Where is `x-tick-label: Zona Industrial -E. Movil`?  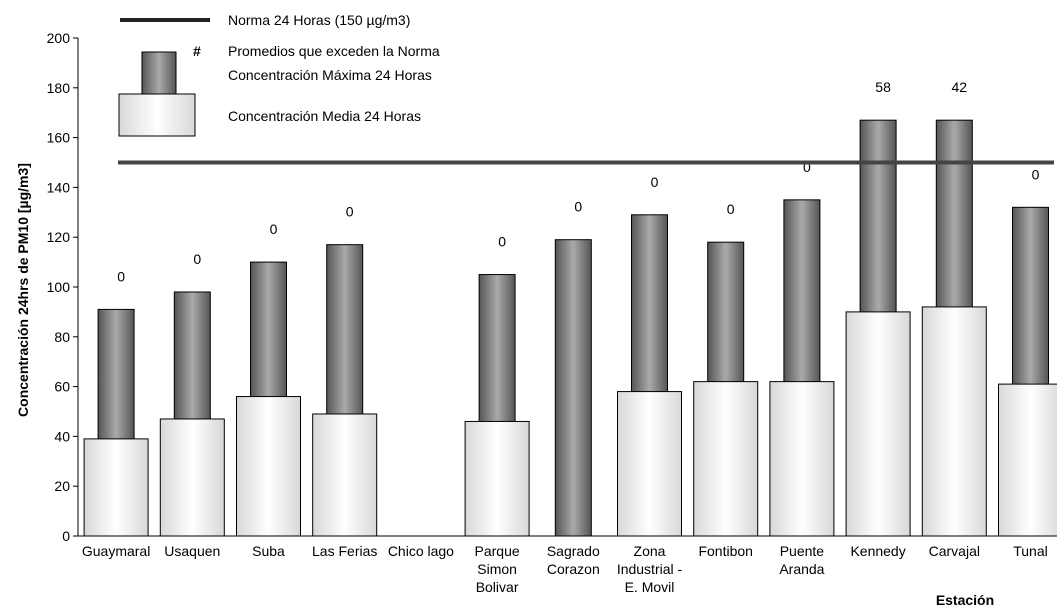 x-tick-label: Zona Industrial -E. Movil is located at coordinates (650, 569).